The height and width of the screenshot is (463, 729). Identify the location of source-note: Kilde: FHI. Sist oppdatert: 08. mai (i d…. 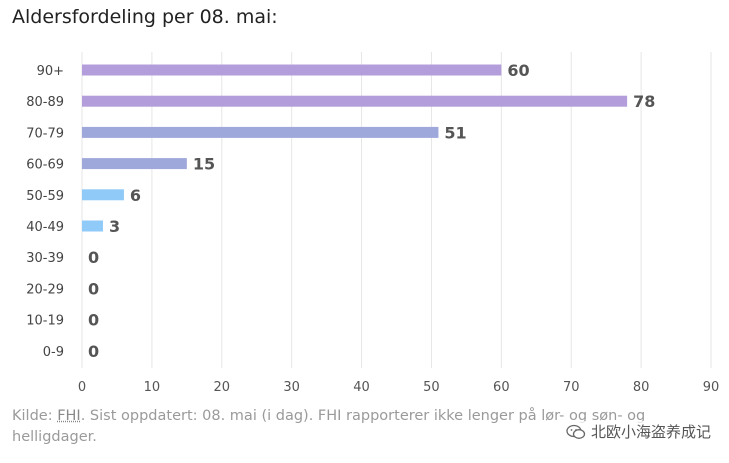
(364, 427).